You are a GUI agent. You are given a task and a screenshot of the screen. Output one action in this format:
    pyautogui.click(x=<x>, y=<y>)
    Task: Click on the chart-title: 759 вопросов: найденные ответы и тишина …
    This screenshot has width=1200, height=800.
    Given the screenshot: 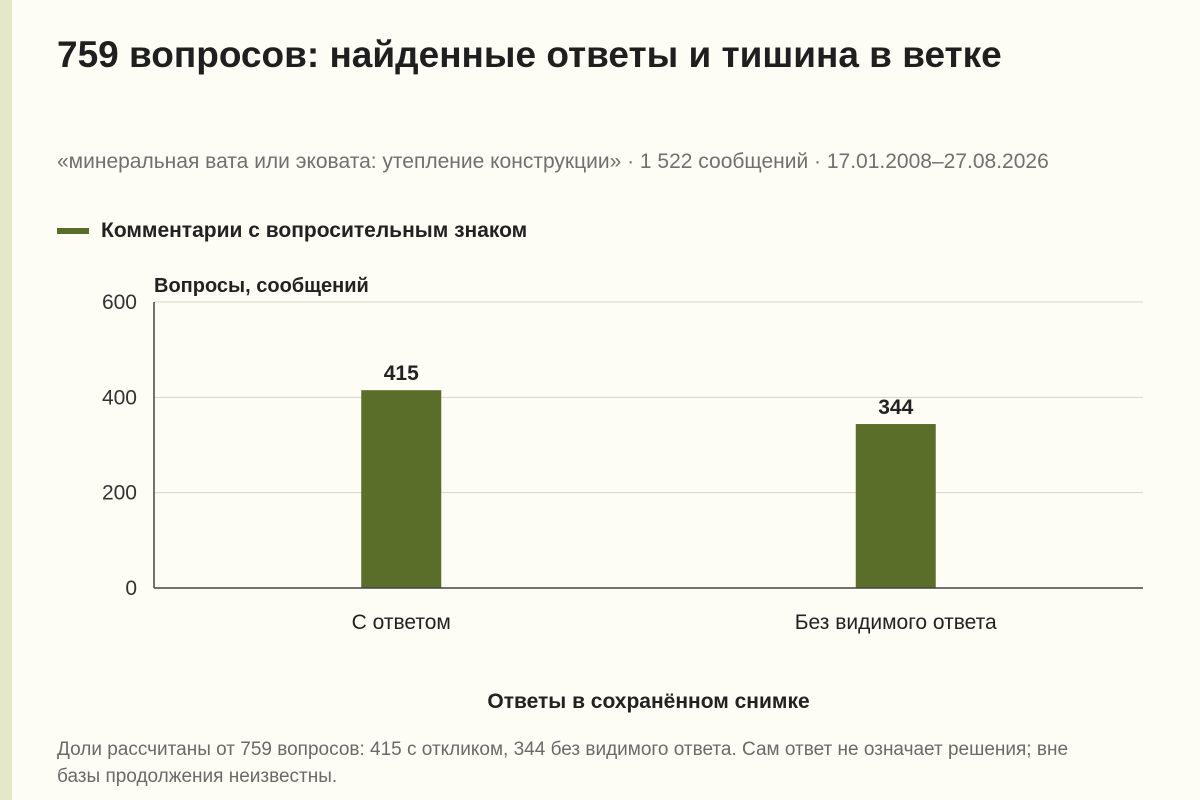 What is the action you would take?
    pyautogui.click(x=529, y=54)
    